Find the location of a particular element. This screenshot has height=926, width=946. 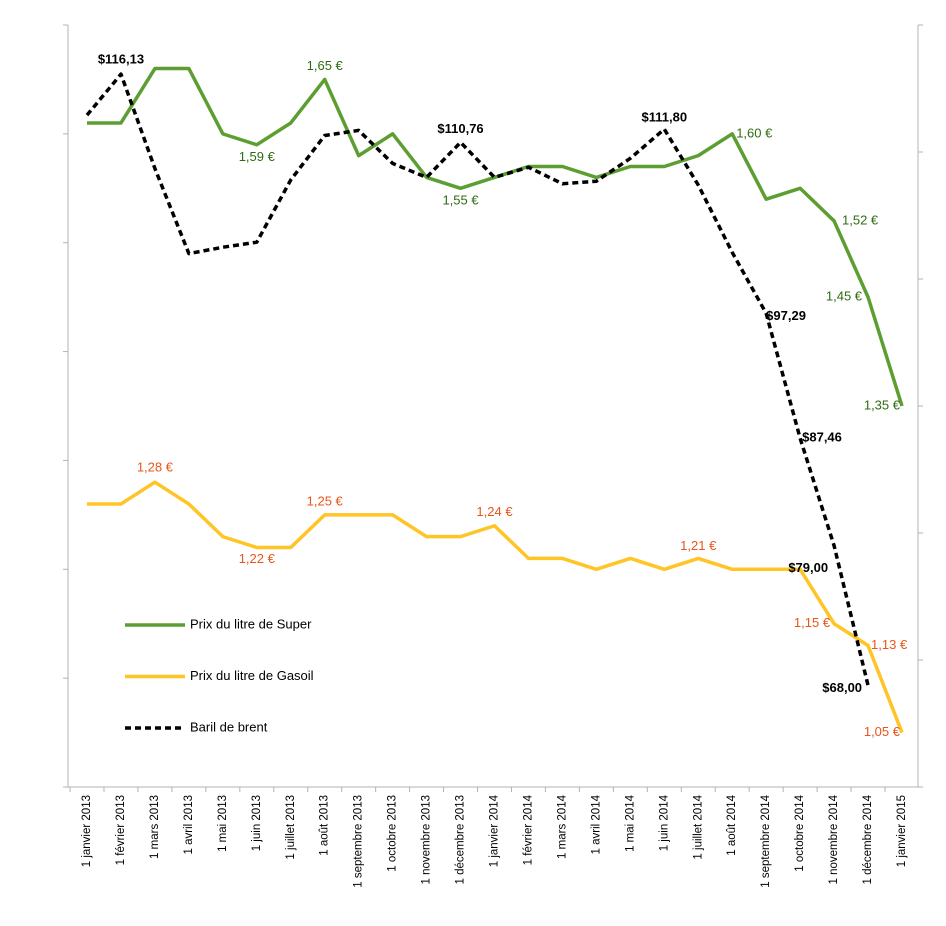

x-tick-label: 1 novembre 2014 is located at coordinates (834, 839).